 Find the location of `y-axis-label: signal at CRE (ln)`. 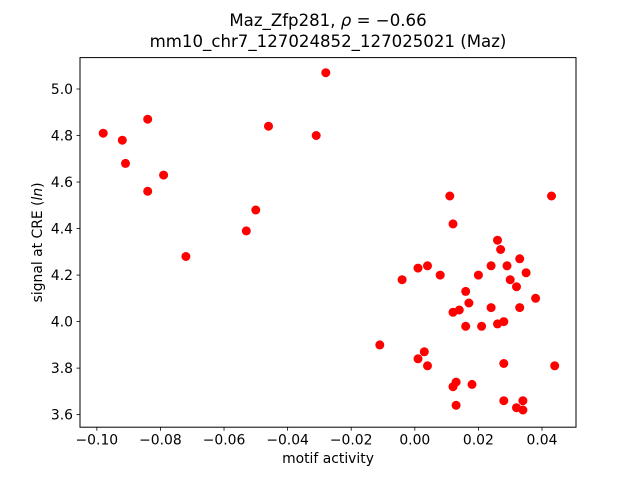

y-axis-label: signal at CRE (ln) is located at coordinates (38, 242).